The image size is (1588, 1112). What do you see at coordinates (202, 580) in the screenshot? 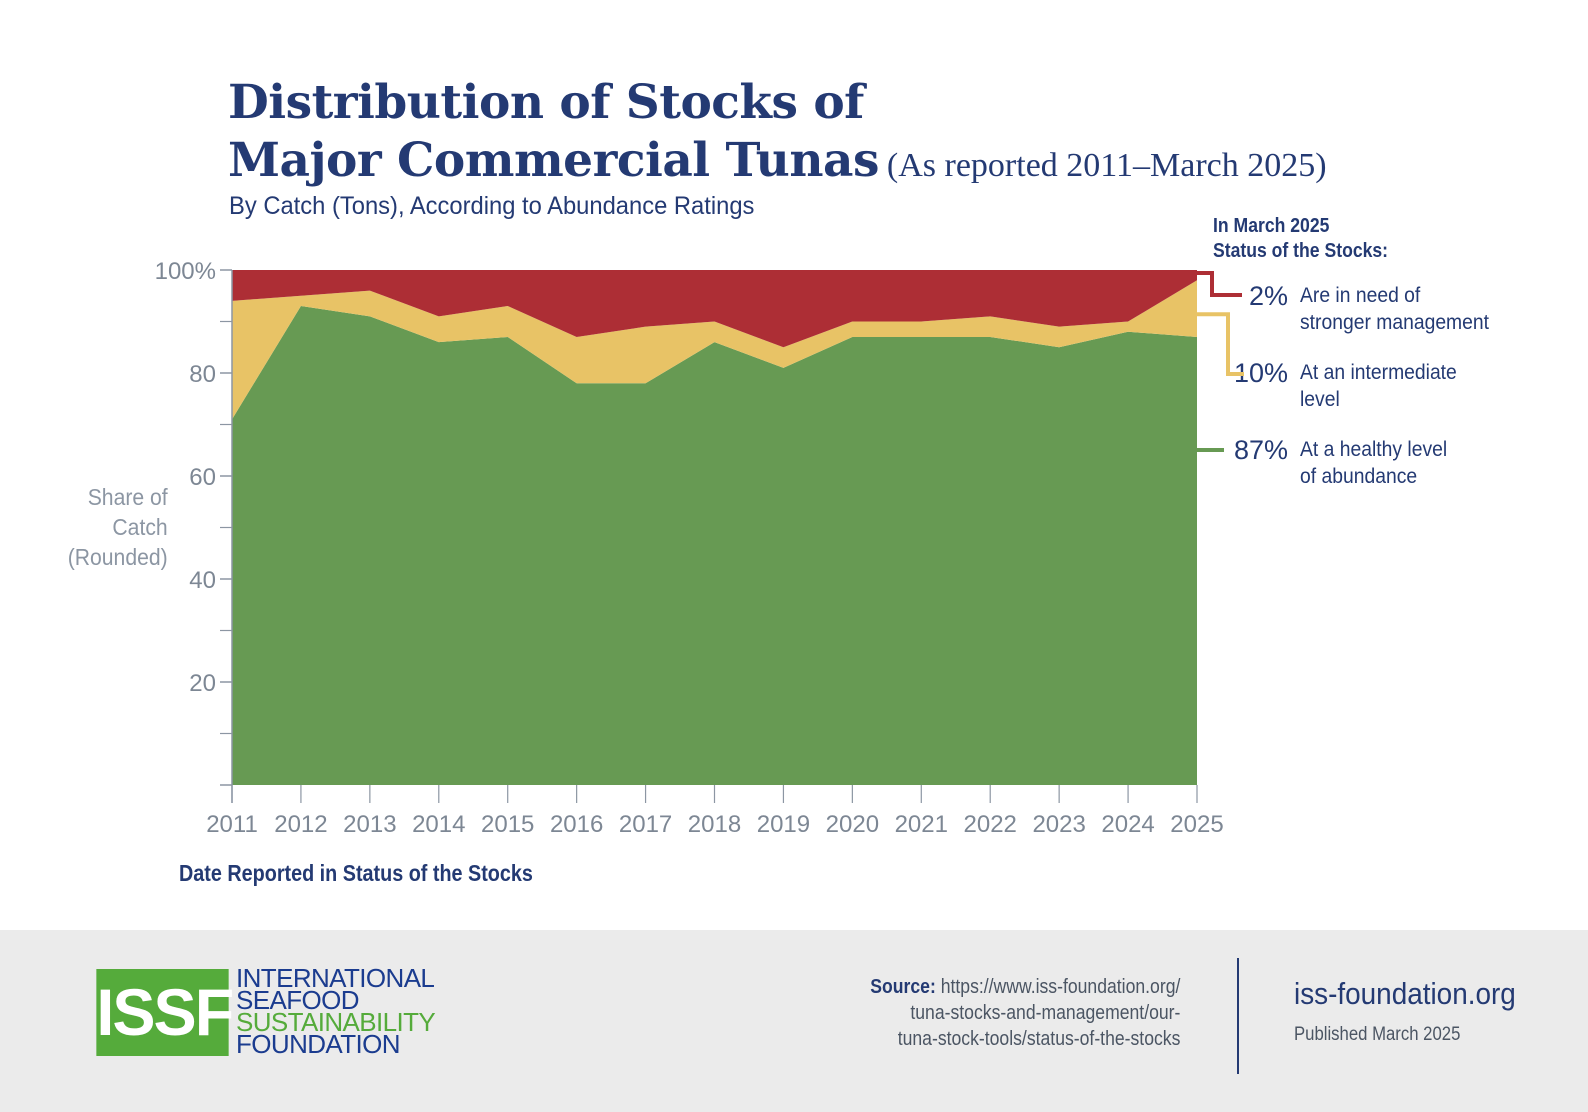
I see `y-tick-label: 40` at bounding box center [202, 580].